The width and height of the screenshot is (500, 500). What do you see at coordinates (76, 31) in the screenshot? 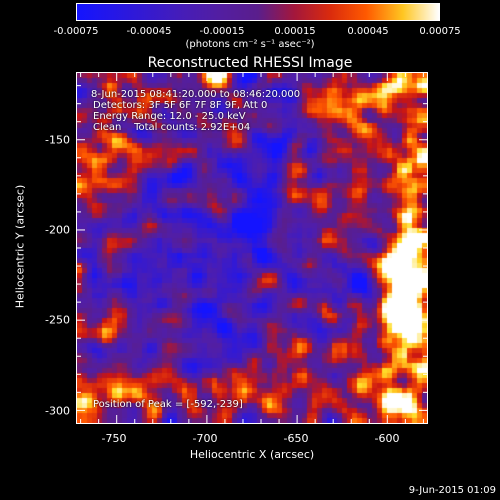
I see `colorbar-tick-label: -0.00075` at bounding box center [76, 31].